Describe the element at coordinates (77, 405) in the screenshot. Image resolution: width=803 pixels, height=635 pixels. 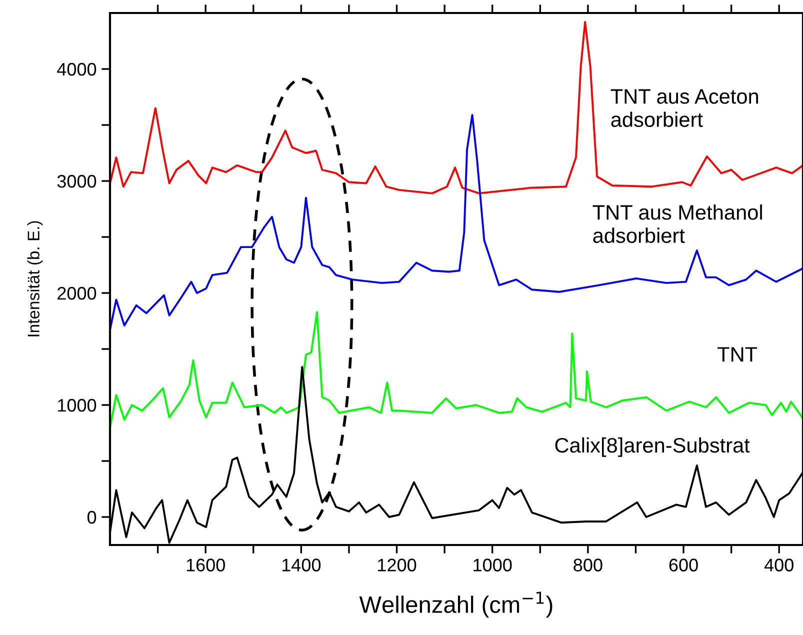
I see `y-tick-label: 1000` at that location.